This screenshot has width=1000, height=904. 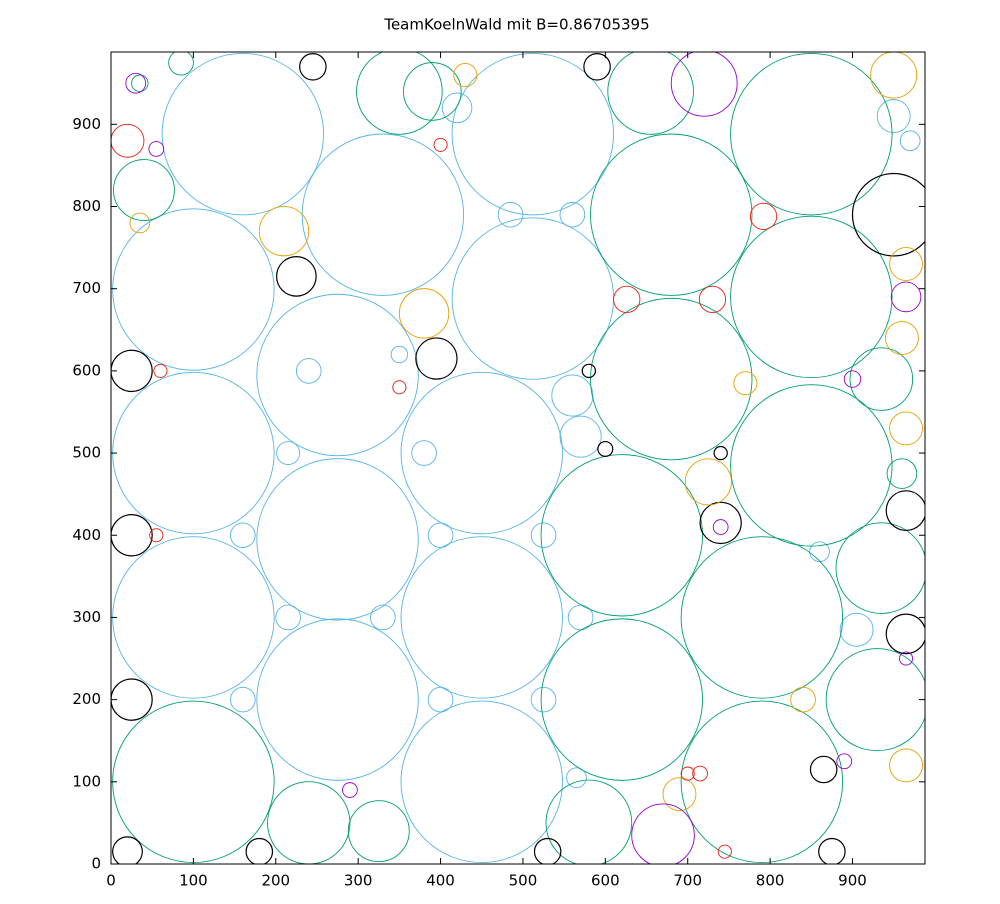 What do you see at coordinates (86, 288) in the screenshot?
I see `y-tick-label: 700` at bounding box center [86, 288].